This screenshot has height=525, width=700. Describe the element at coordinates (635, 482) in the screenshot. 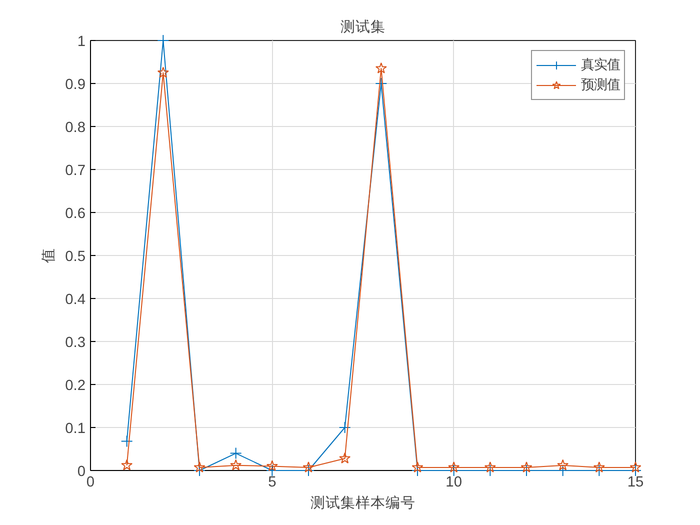

I see `x-tick-label: 15` at that location.